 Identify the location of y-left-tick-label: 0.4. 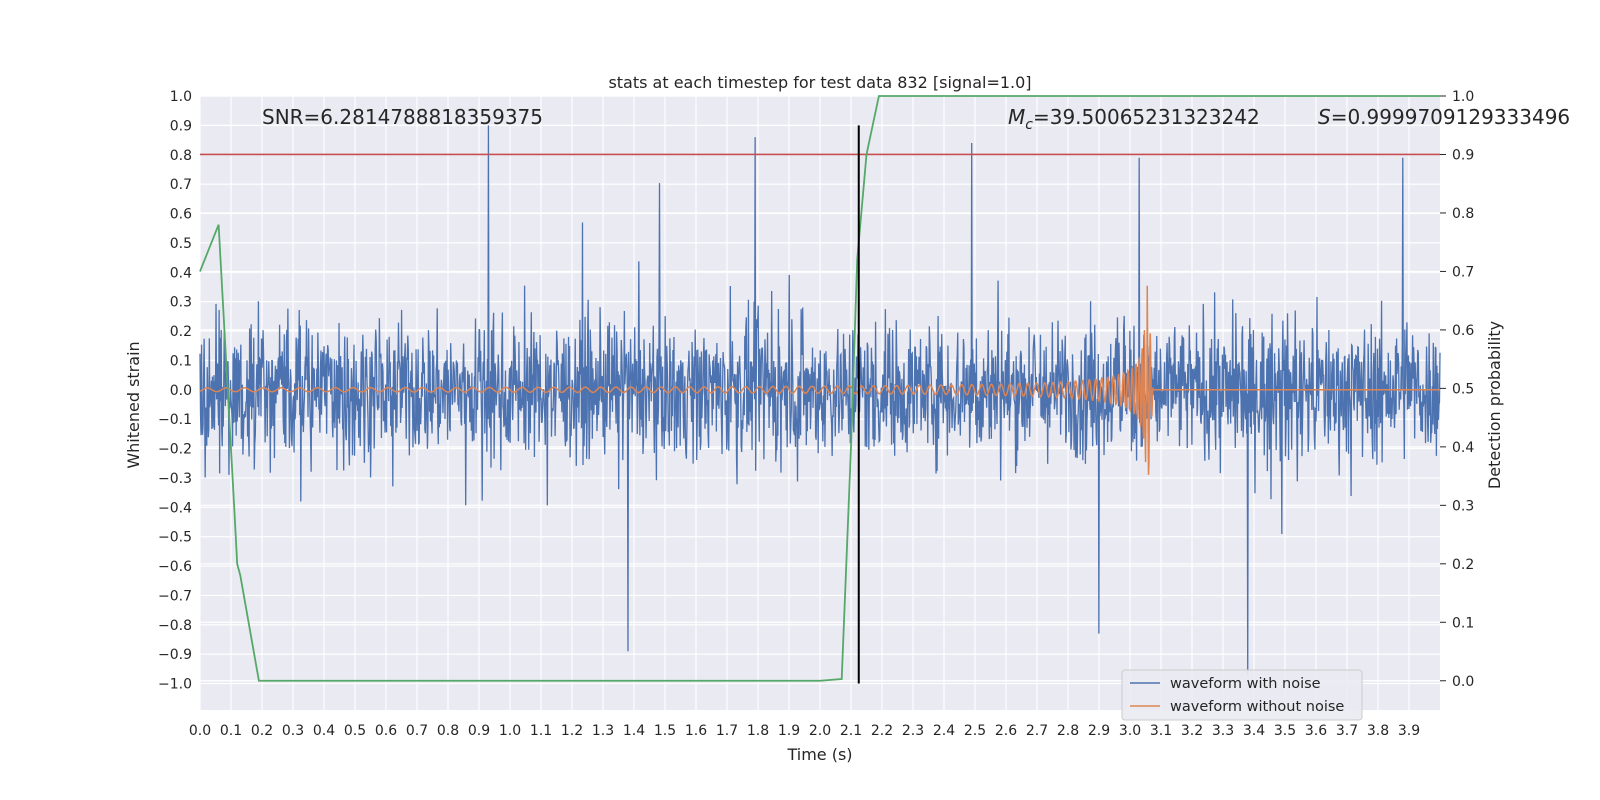
(181, 273).